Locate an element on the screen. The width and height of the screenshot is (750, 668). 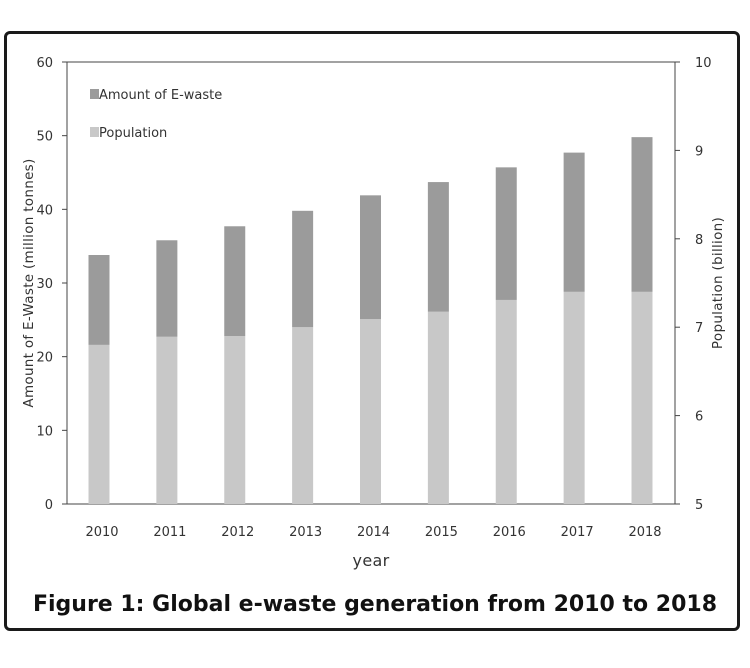
bar-population-2012 is located at coordinates (235, 420).